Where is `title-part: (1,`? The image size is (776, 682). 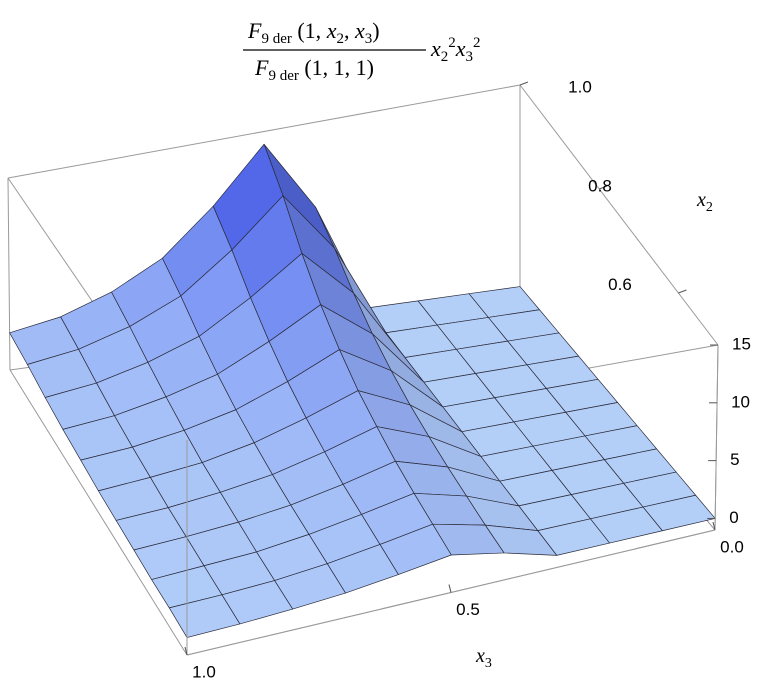 title-part: (1, is located at coordinates (309, 30).